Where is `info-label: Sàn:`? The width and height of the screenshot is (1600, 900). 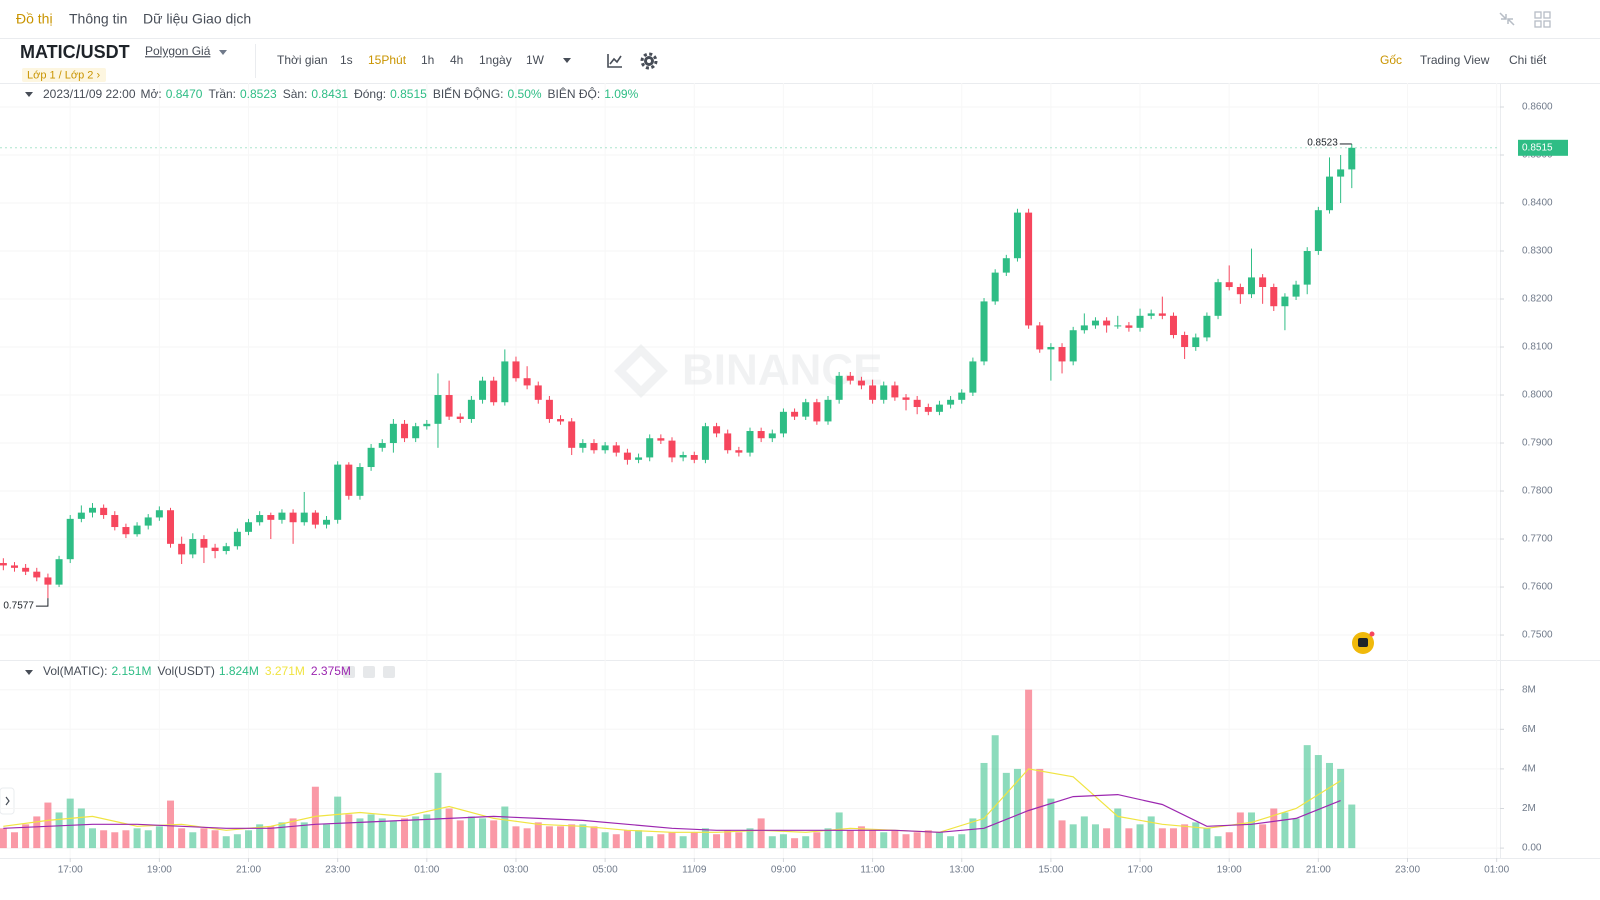
info-label: Sàn: is located at coordinates (295, 94).